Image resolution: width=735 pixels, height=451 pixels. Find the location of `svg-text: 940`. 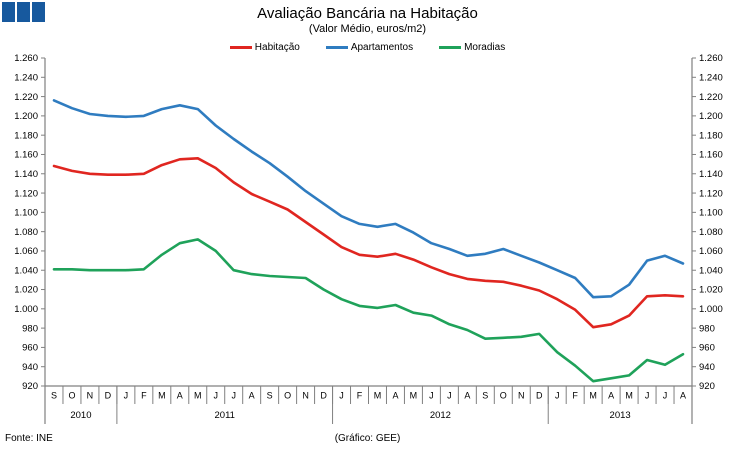

svg-text: 940 is located at coordinates (30, 367).